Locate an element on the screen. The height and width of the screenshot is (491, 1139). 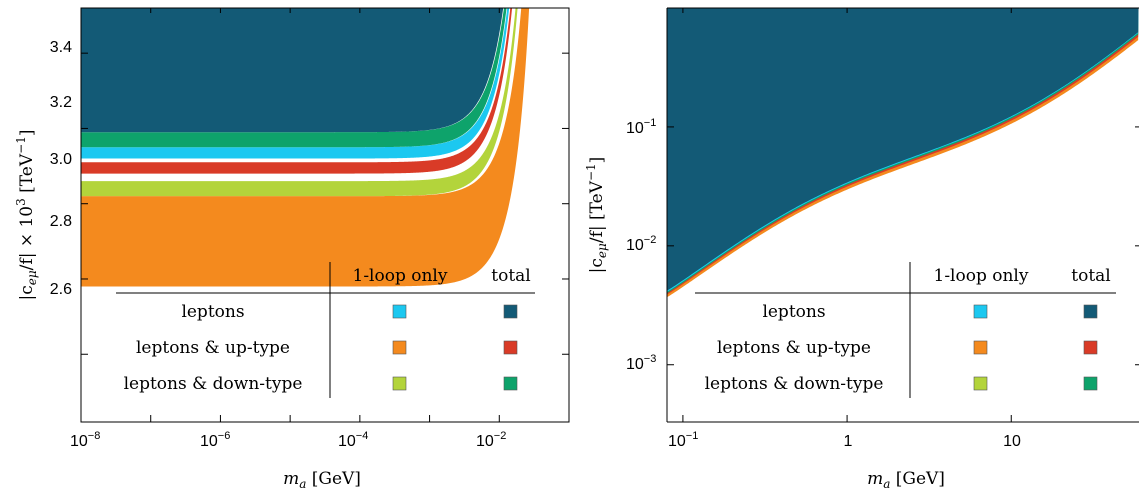
left-ytick-label-3.0: 3.0 is located at coordinates (61, 159).